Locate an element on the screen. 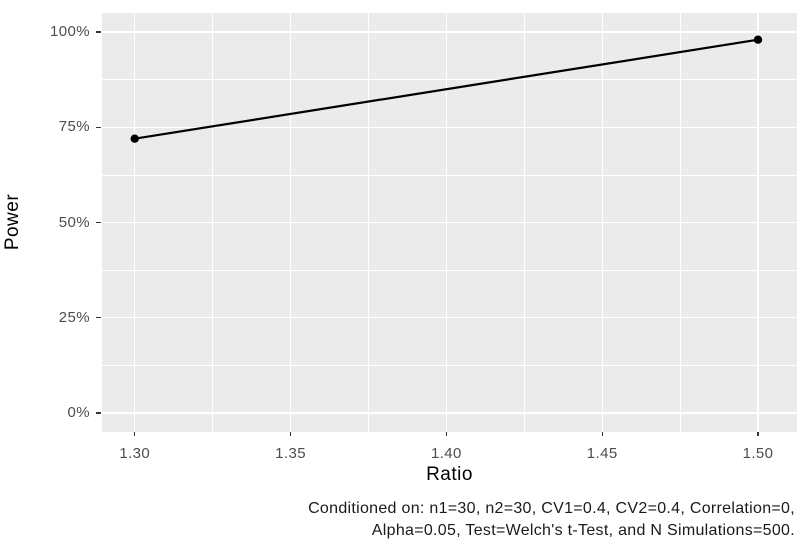 This screenshot has height=560, width=800. series-line is located at coordinates (446, 89).